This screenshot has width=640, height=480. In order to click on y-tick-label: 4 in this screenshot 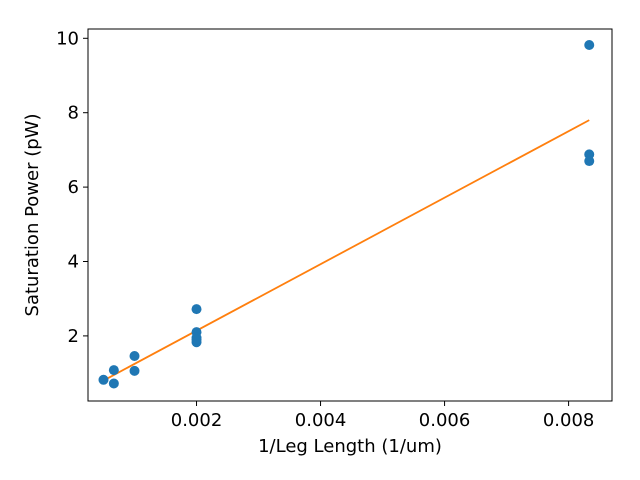, I will do `click(73, 262)`.